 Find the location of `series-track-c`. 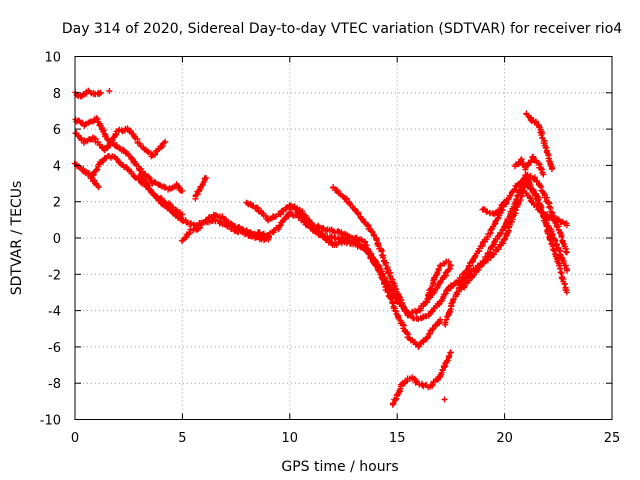

series-track-c is located at coordinates (120, 142).